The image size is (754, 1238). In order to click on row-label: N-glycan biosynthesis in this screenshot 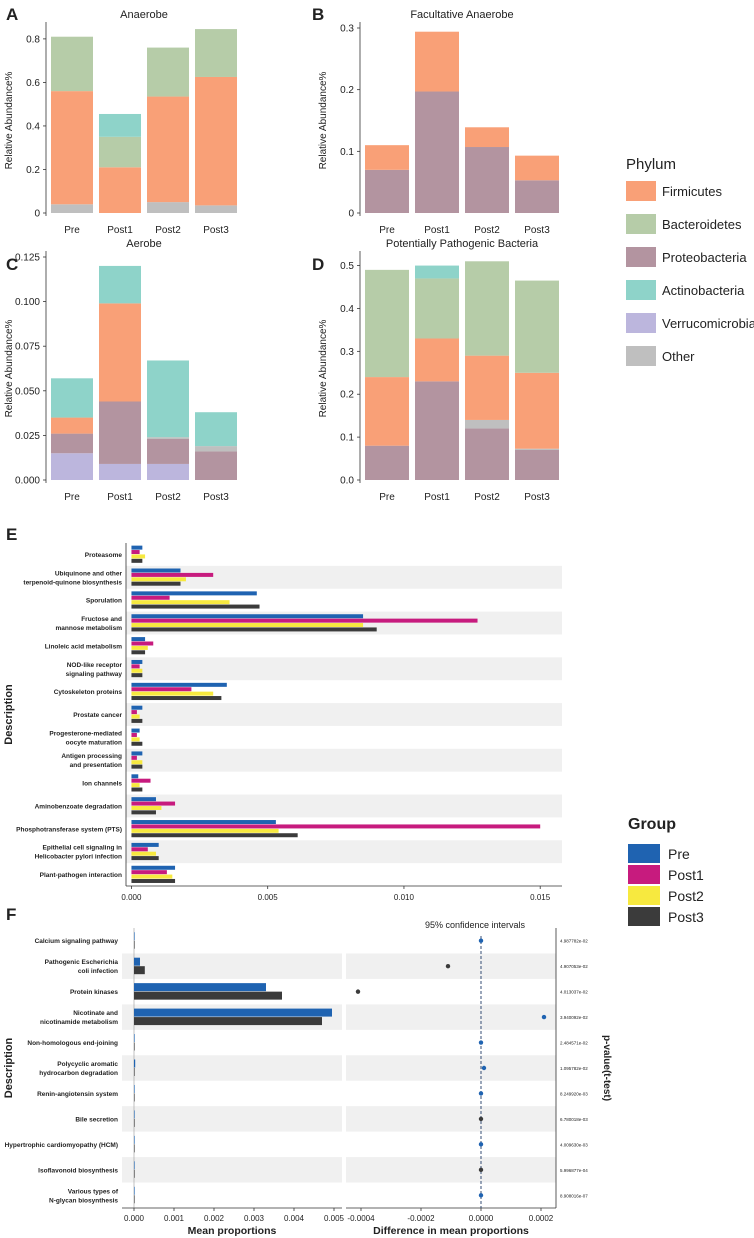, I will do `click(83, 1200)`.